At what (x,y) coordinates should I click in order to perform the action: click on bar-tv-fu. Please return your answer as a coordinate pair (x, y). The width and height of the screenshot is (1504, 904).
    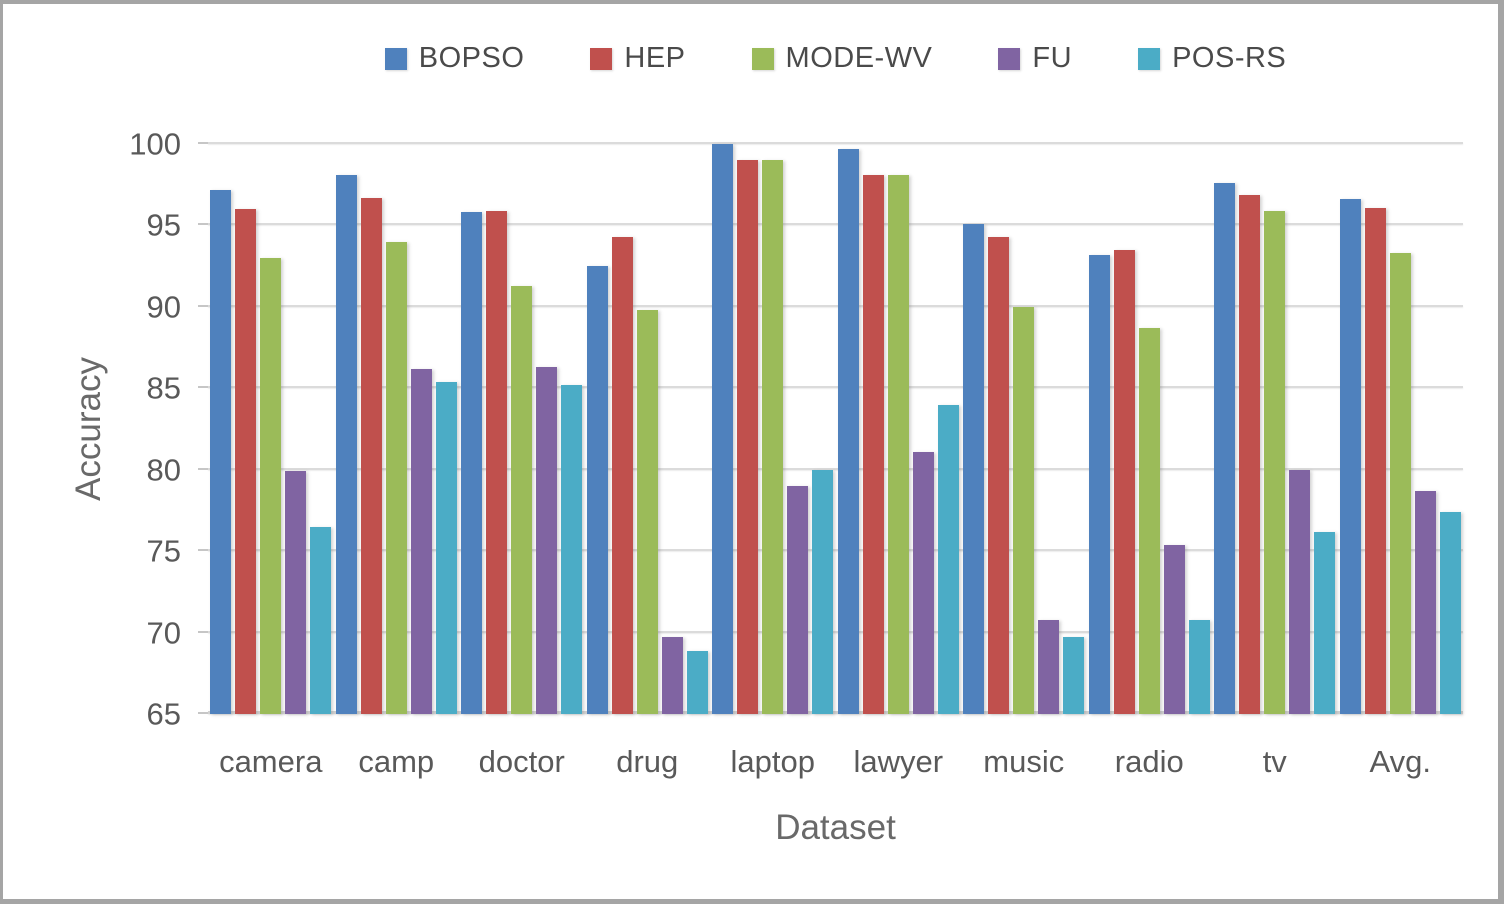
    Looking at the image, I should click on (1300, 591).